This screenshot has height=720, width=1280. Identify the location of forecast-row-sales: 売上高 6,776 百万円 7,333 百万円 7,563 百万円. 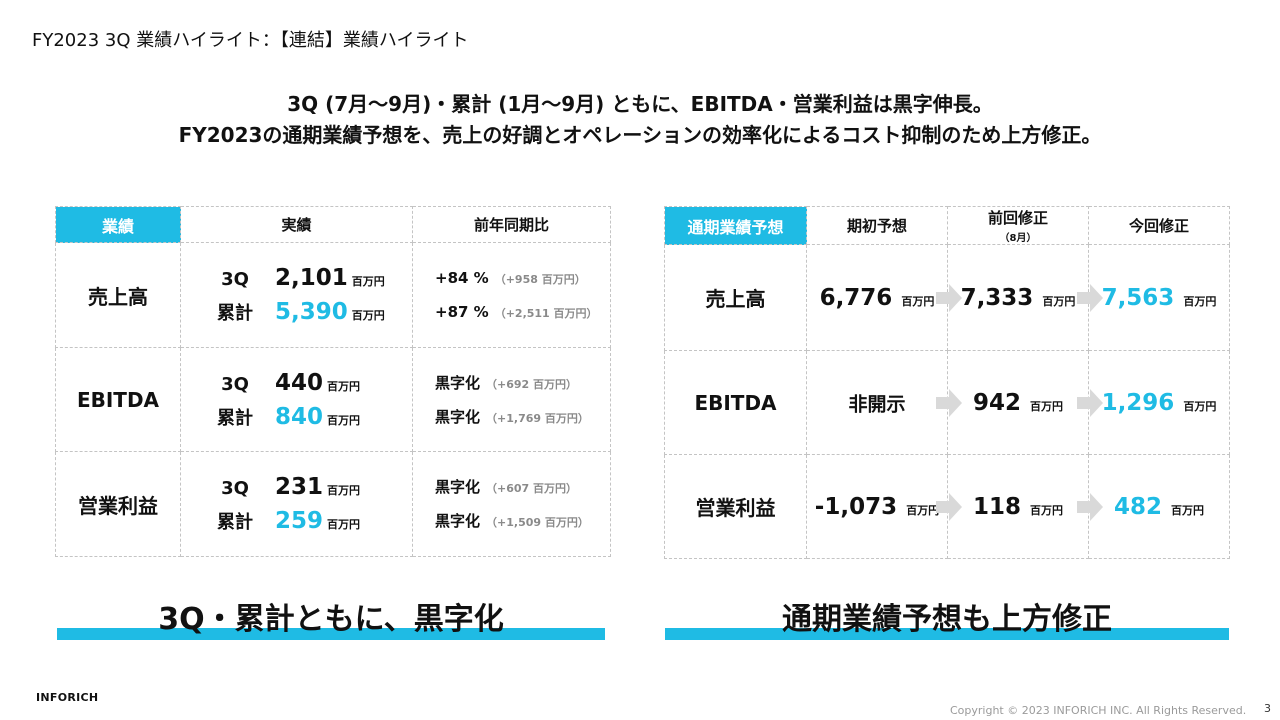
(947, 297).